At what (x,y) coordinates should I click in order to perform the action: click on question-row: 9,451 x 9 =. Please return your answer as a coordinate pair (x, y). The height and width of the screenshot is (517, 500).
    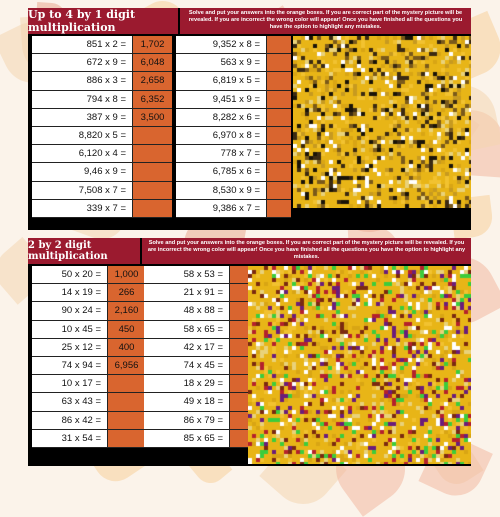
    Looking at the image, I should click on (233, 99).